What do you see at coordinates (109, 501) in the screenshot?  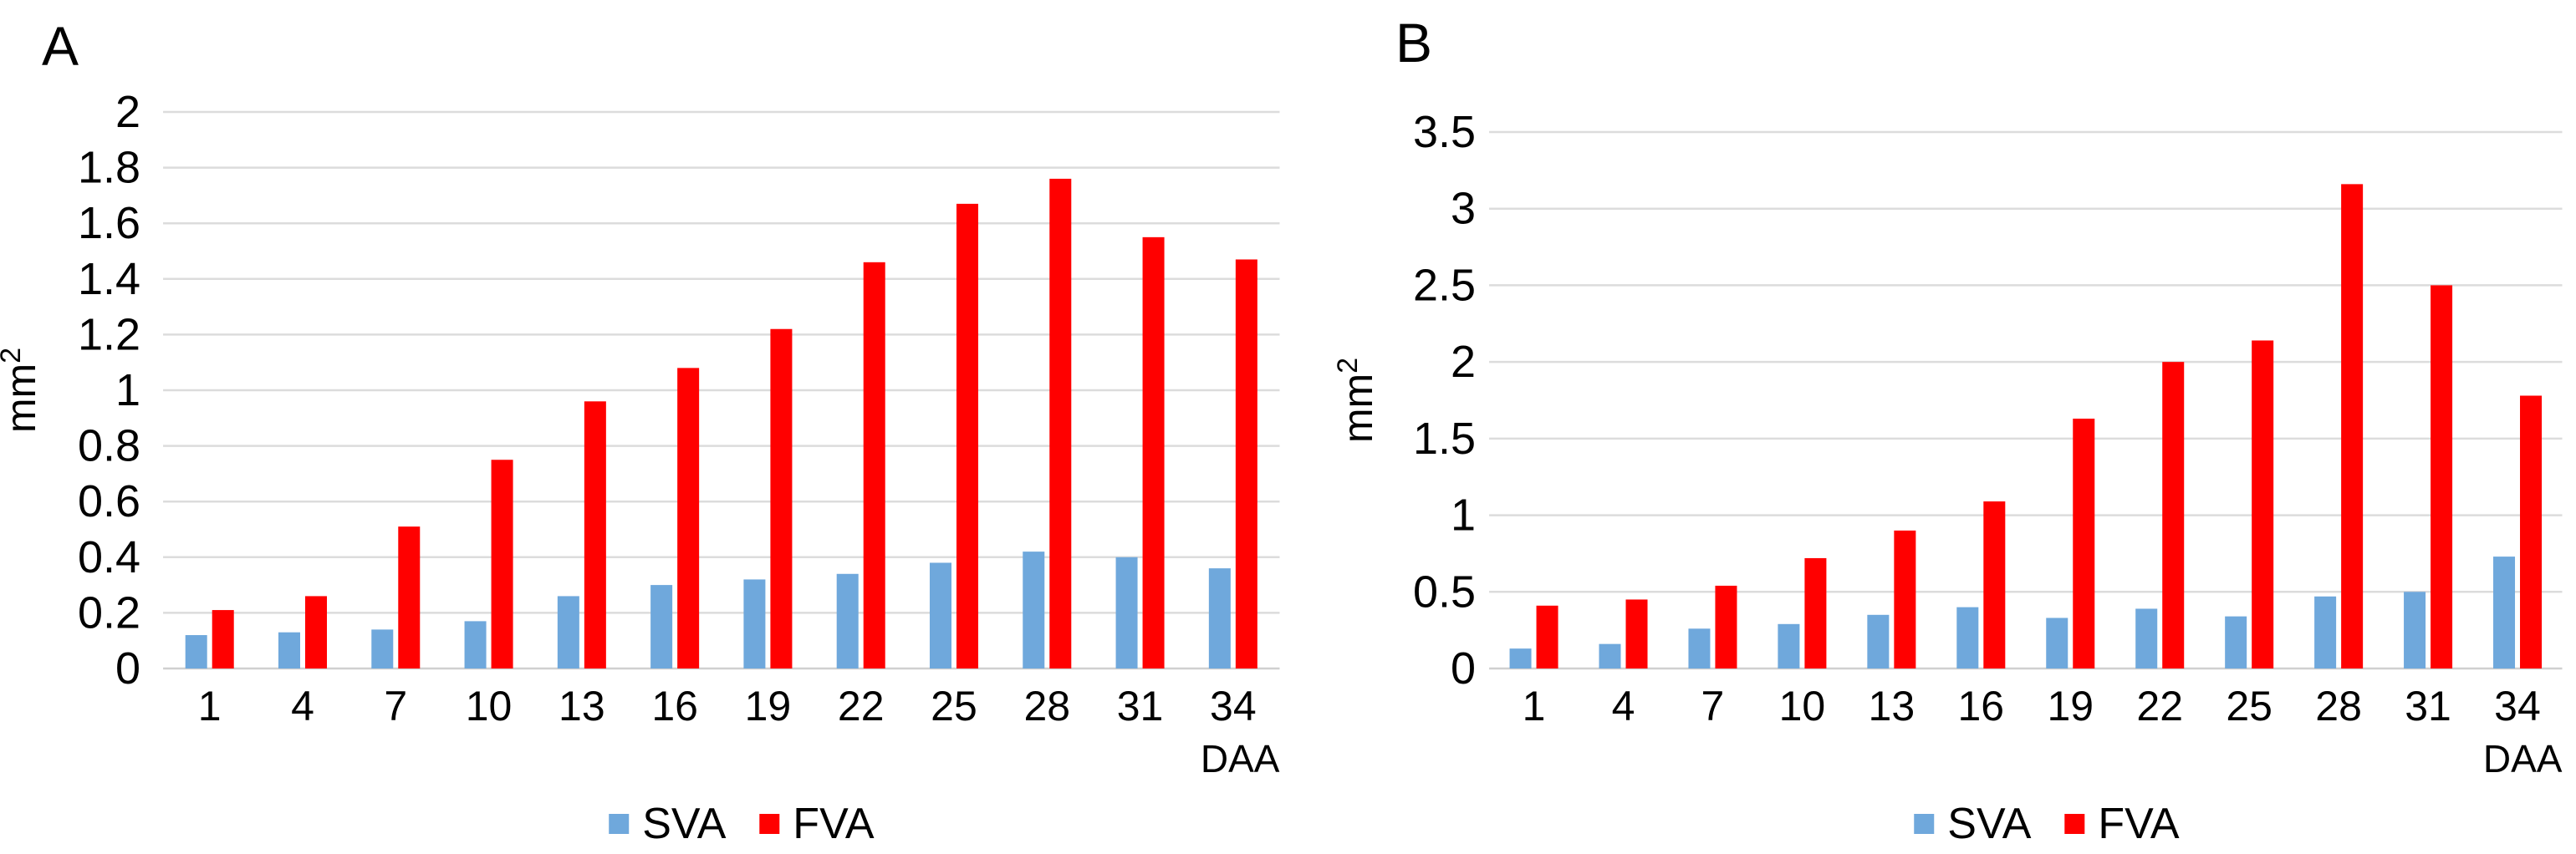 I see `y-tick-label: 0.6` at bounding box center [109, 501].